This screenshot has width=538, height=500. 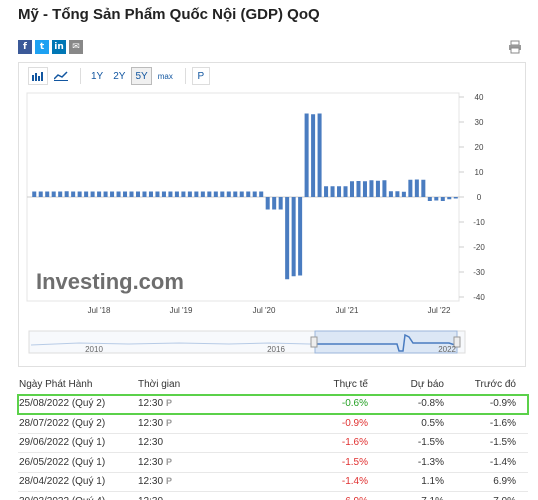 I want to click on email-icon: ✉, so click(x=76, y=47).